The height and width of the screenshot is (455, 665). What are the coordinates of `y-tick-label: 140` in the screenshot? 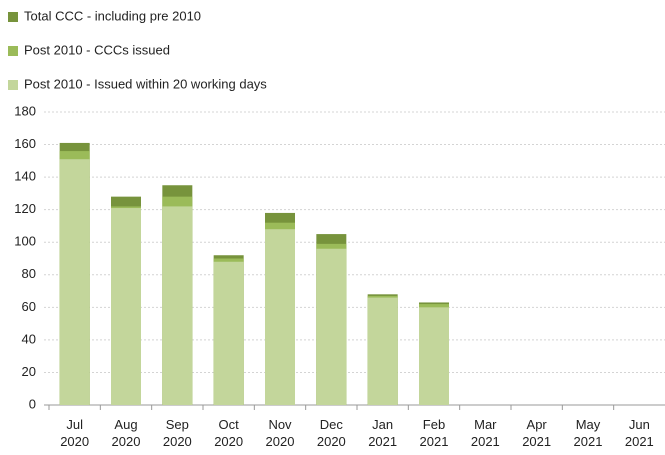 It's located at (25, 176).